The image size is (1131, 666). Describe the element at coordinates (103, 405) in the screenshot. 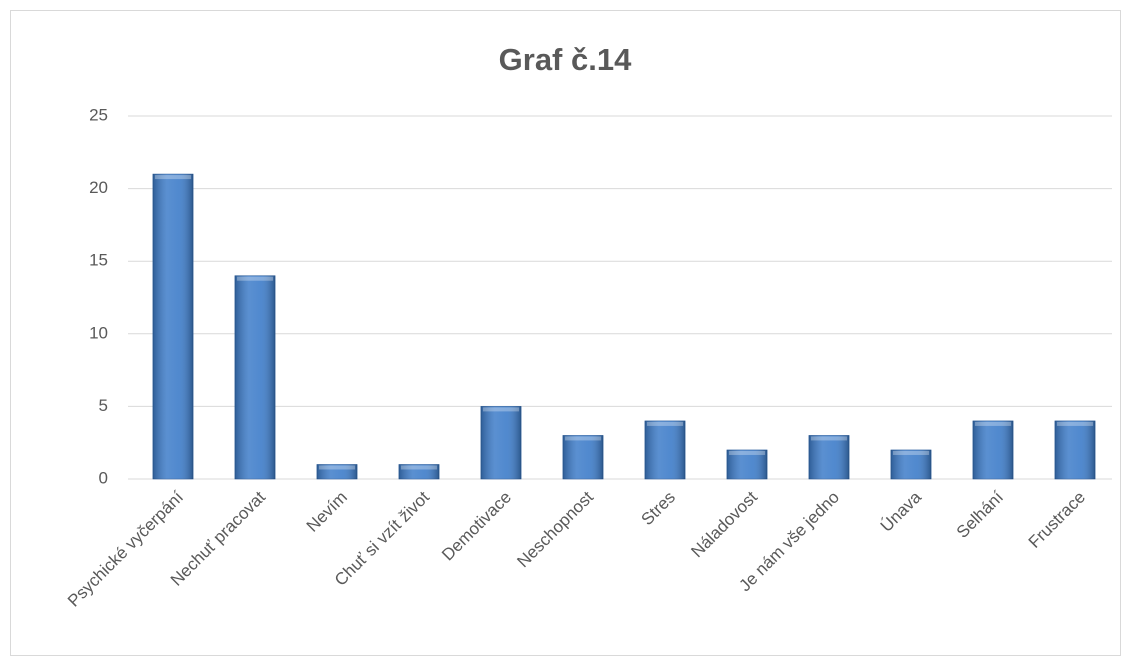

I see `y-tick-label: 5` at that location.